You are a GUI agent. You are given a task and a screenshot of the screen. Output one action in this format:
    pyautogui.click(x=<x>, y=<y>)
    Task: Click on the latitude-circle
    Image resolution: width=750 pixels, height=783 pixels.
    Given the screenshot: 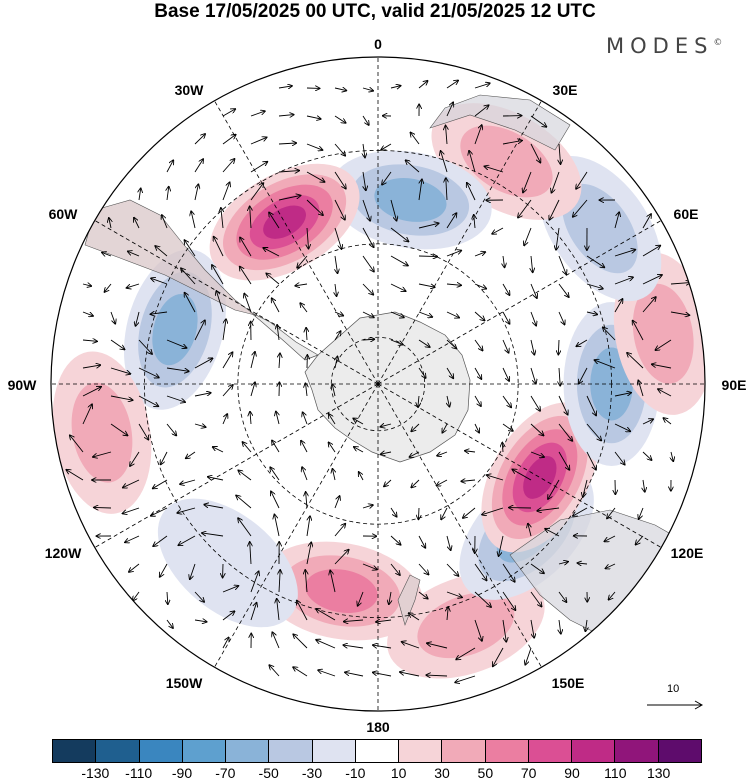 What is the action you would take?
    pyautogui.click(x=378, y=384)
    